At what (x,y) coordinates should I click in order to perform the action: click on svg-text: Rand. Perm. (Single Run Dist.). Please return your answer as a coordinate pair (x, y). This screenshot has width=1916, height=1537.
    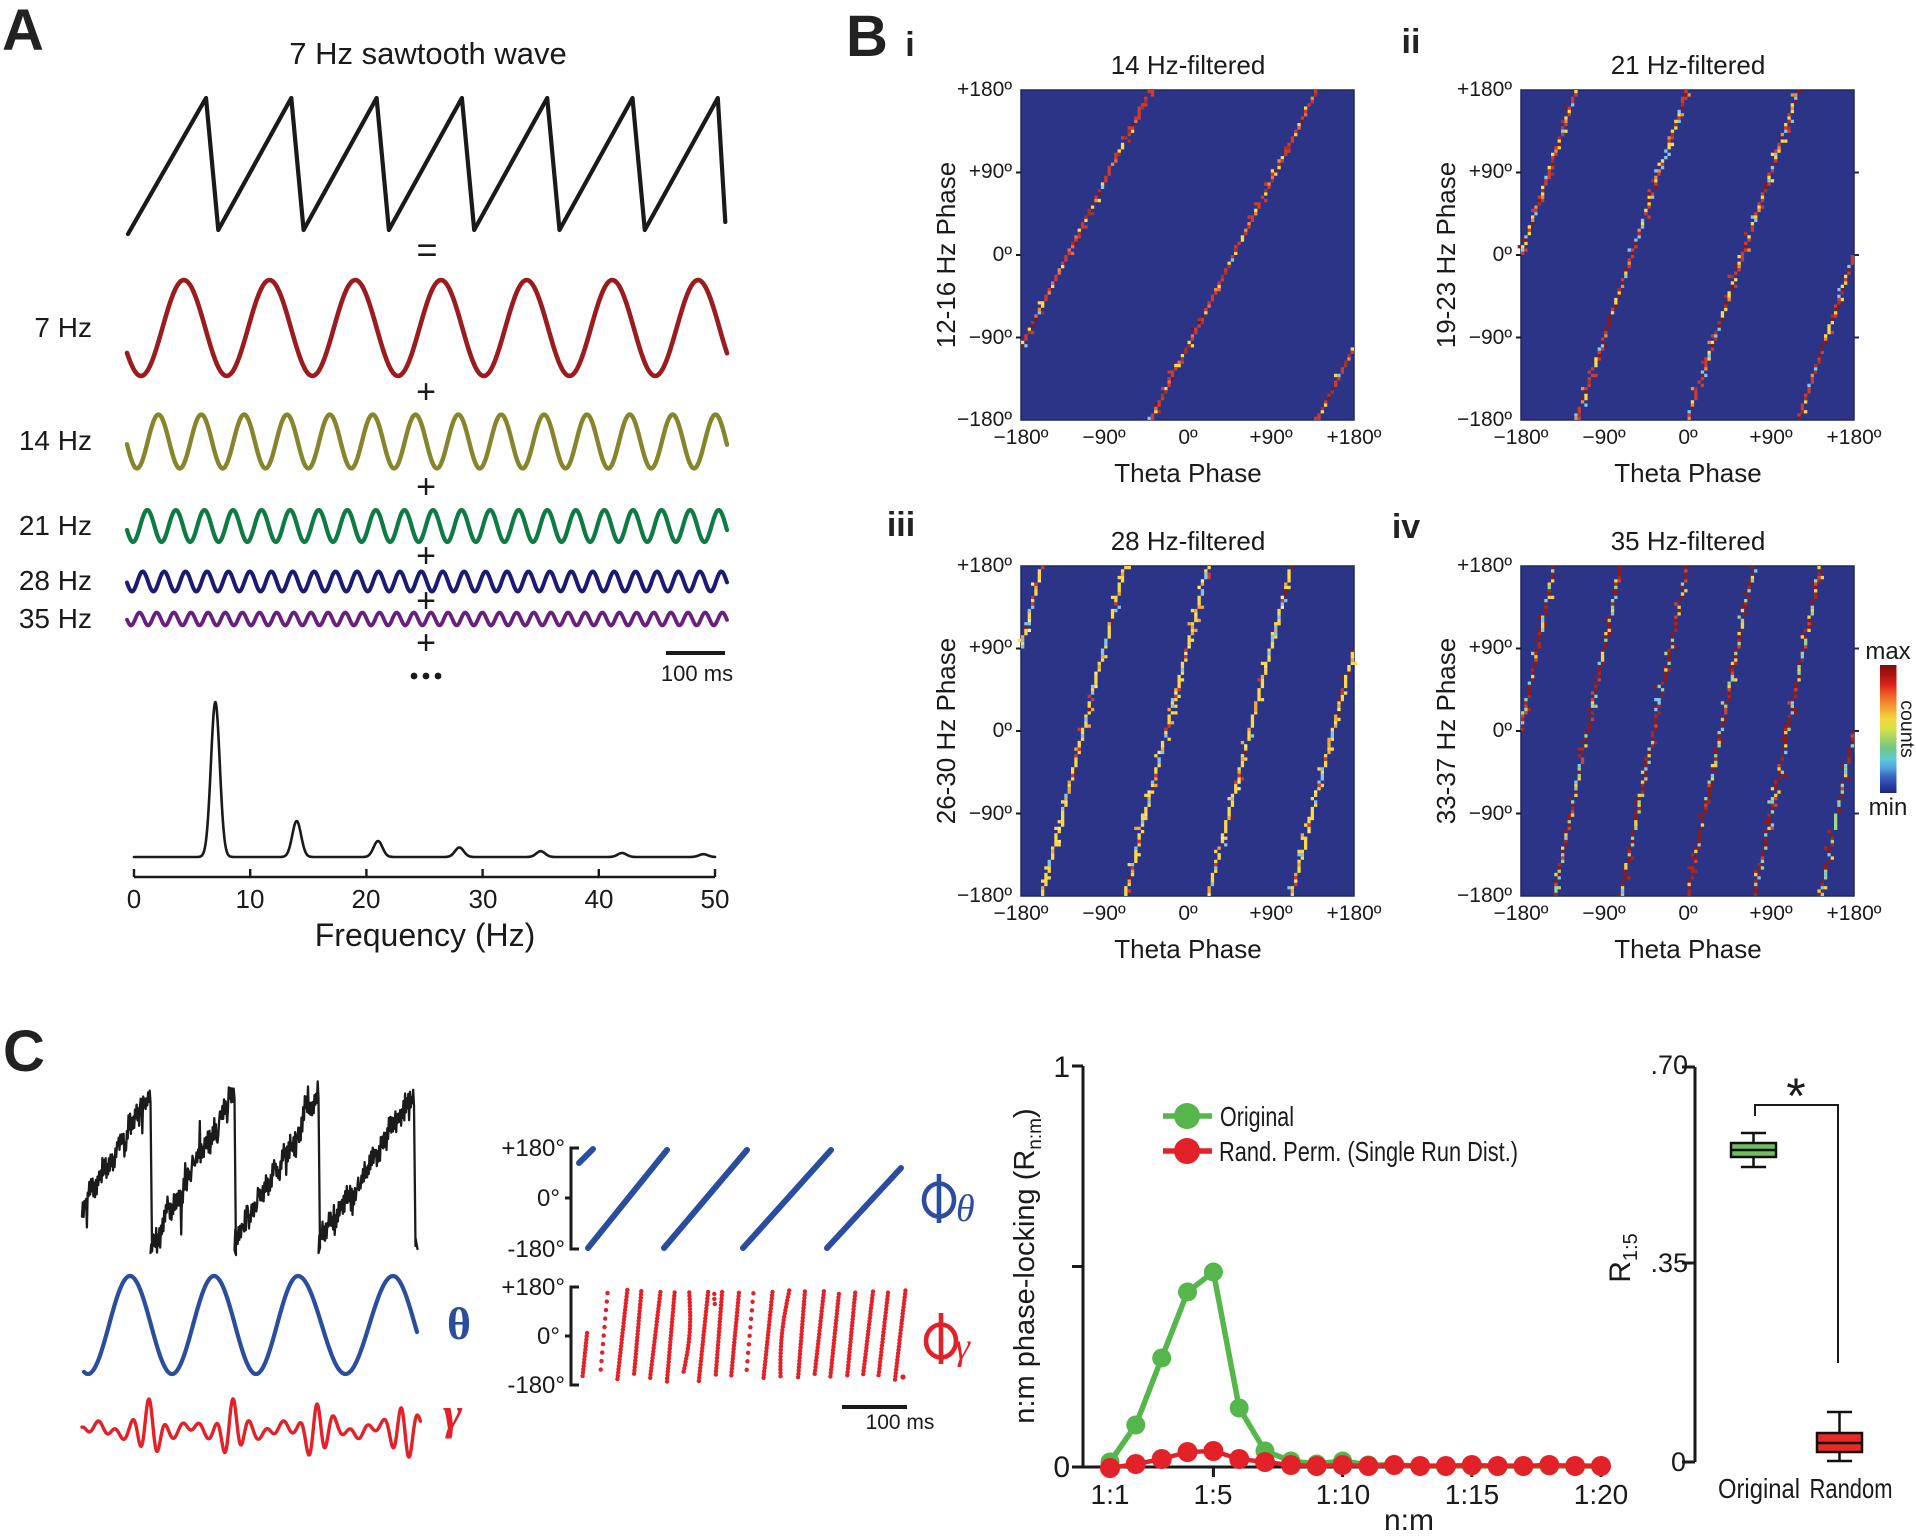
    Looking at the image, I should click on (1368, 1151).